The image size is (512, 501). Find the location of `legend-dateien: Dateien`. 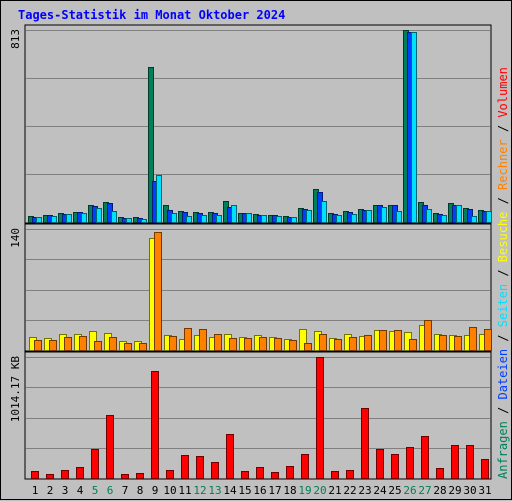

legend-dateien: Dateien is located at coordinates (503, 374).